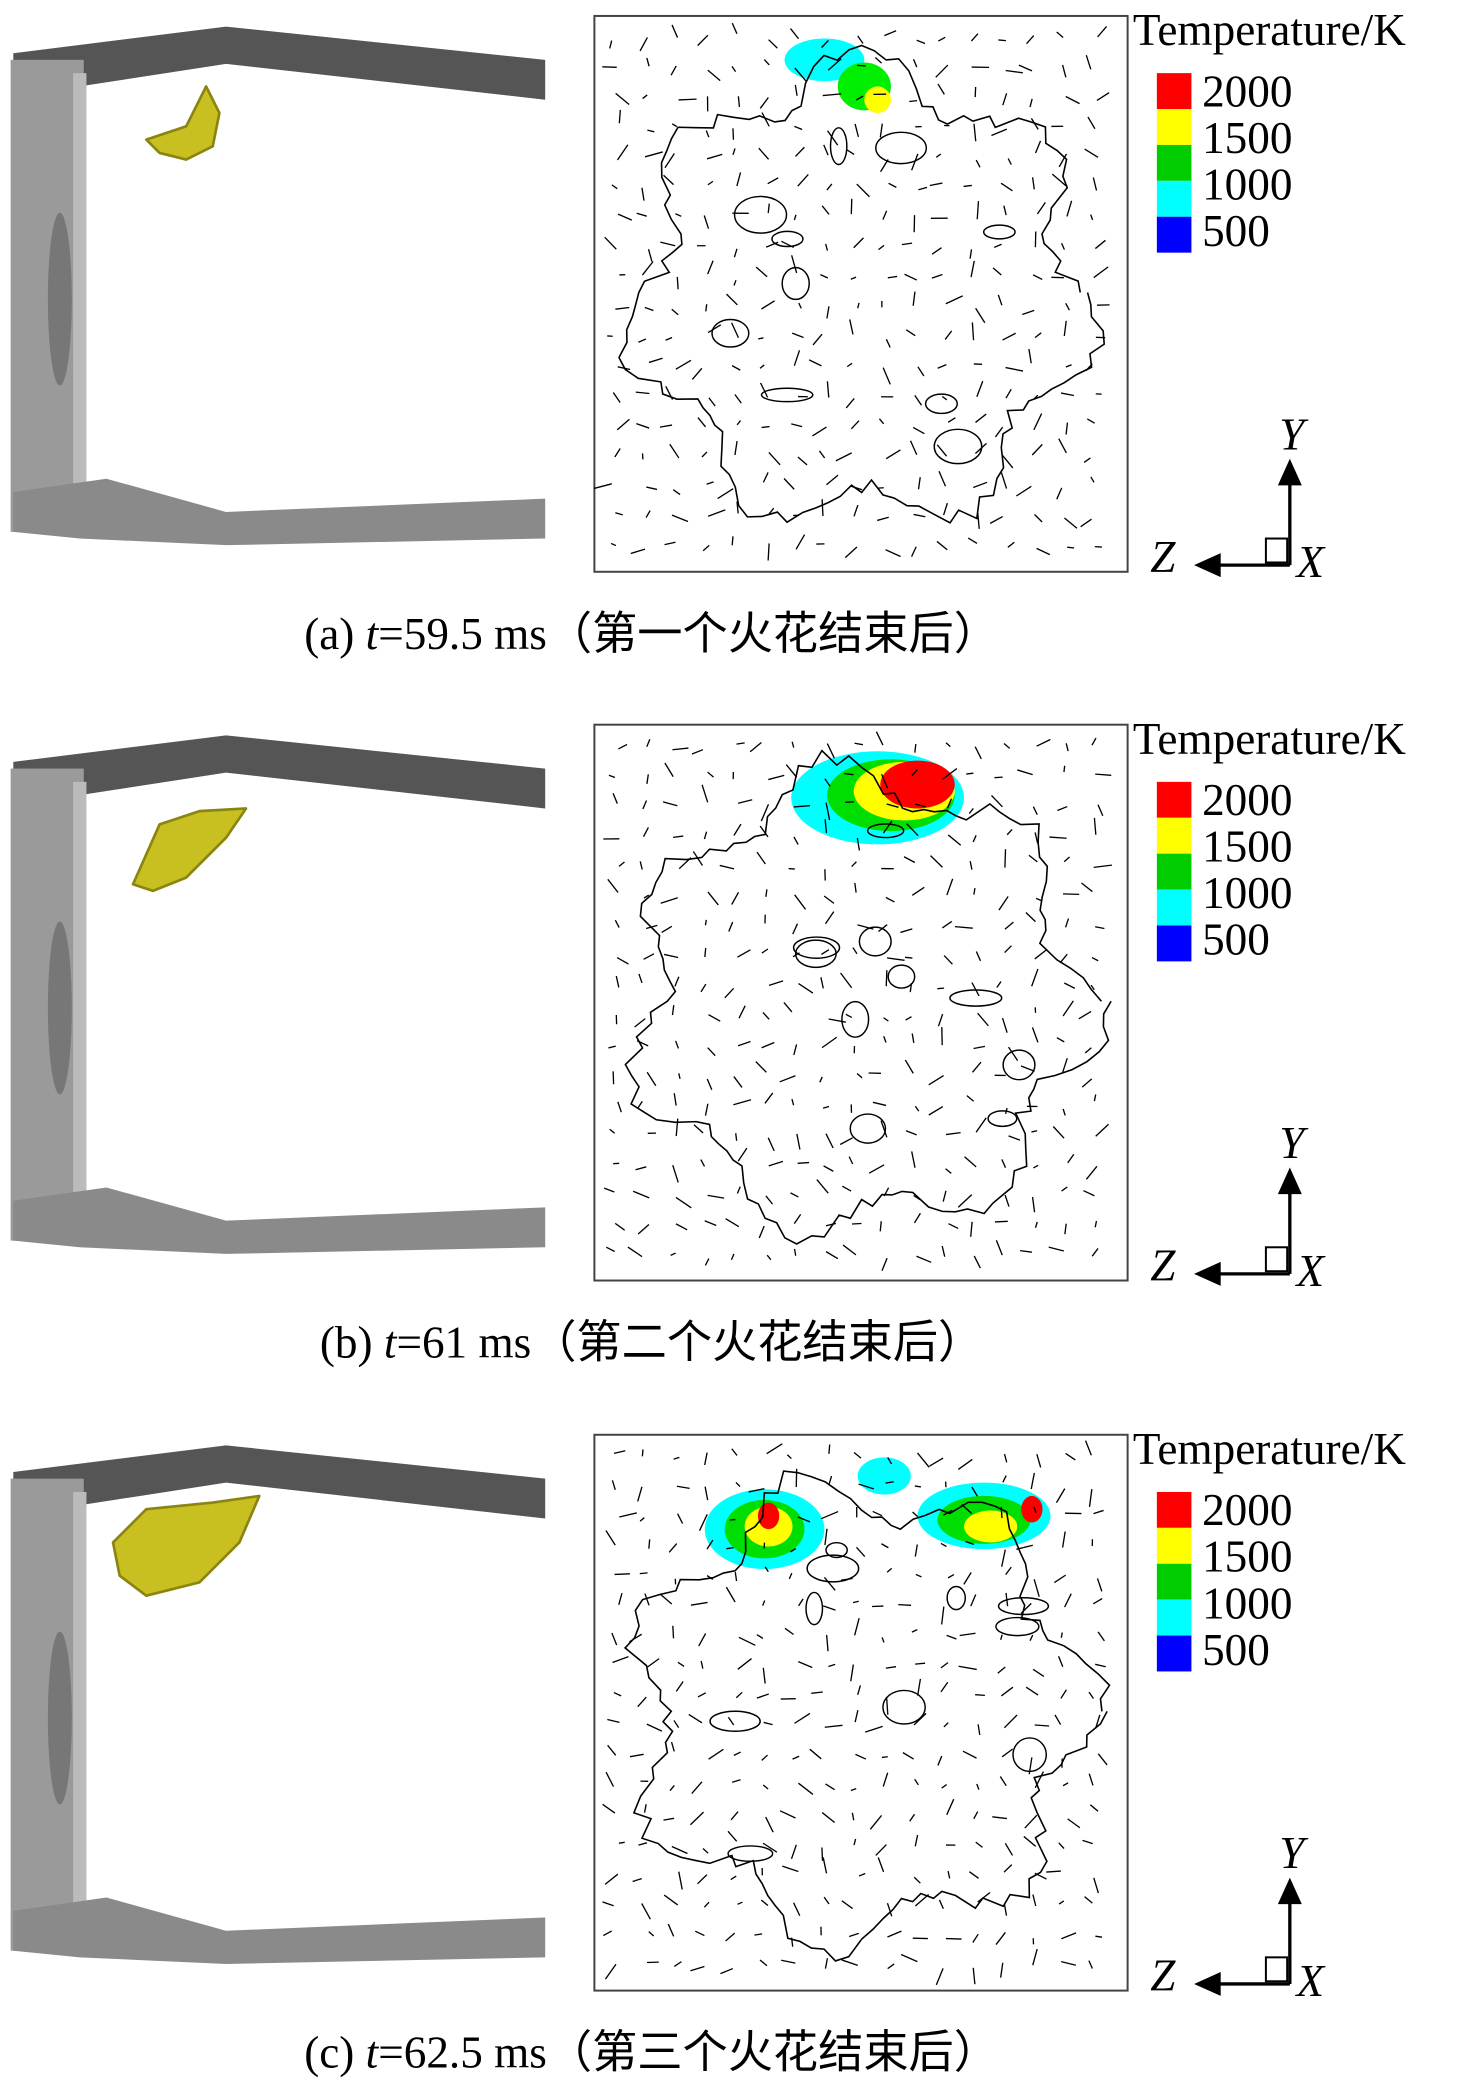 This screenshot has height=2085, width=1476. I want to click on axis-x-box, so click(1276, 550).